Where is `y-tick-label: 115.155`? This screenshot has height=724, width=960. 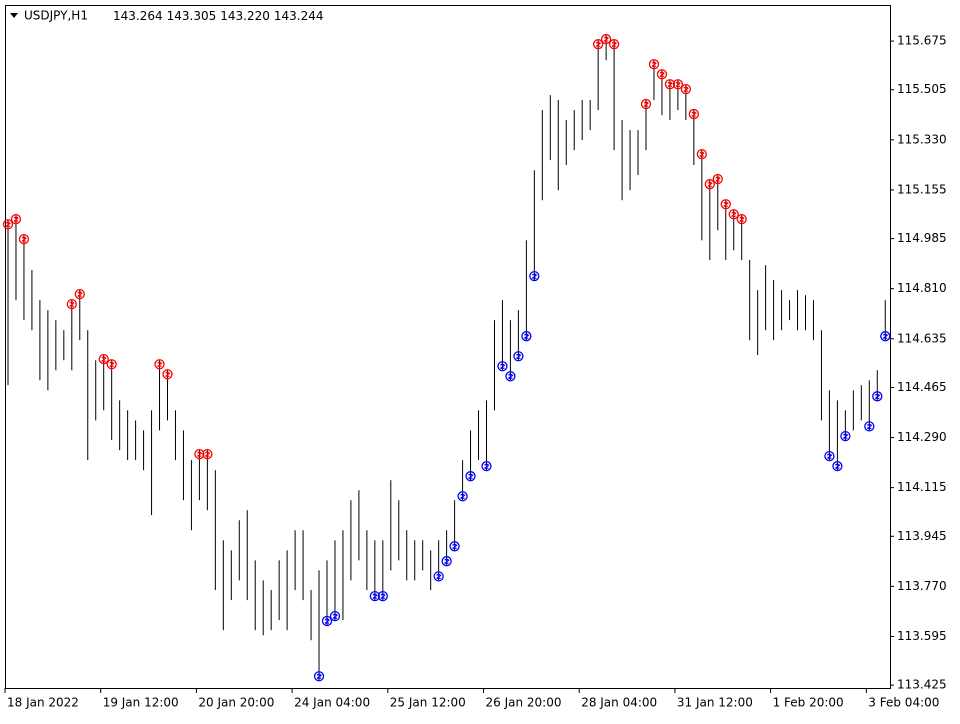
y-tick-label: 115.155 is located at coordinates (922, 189).